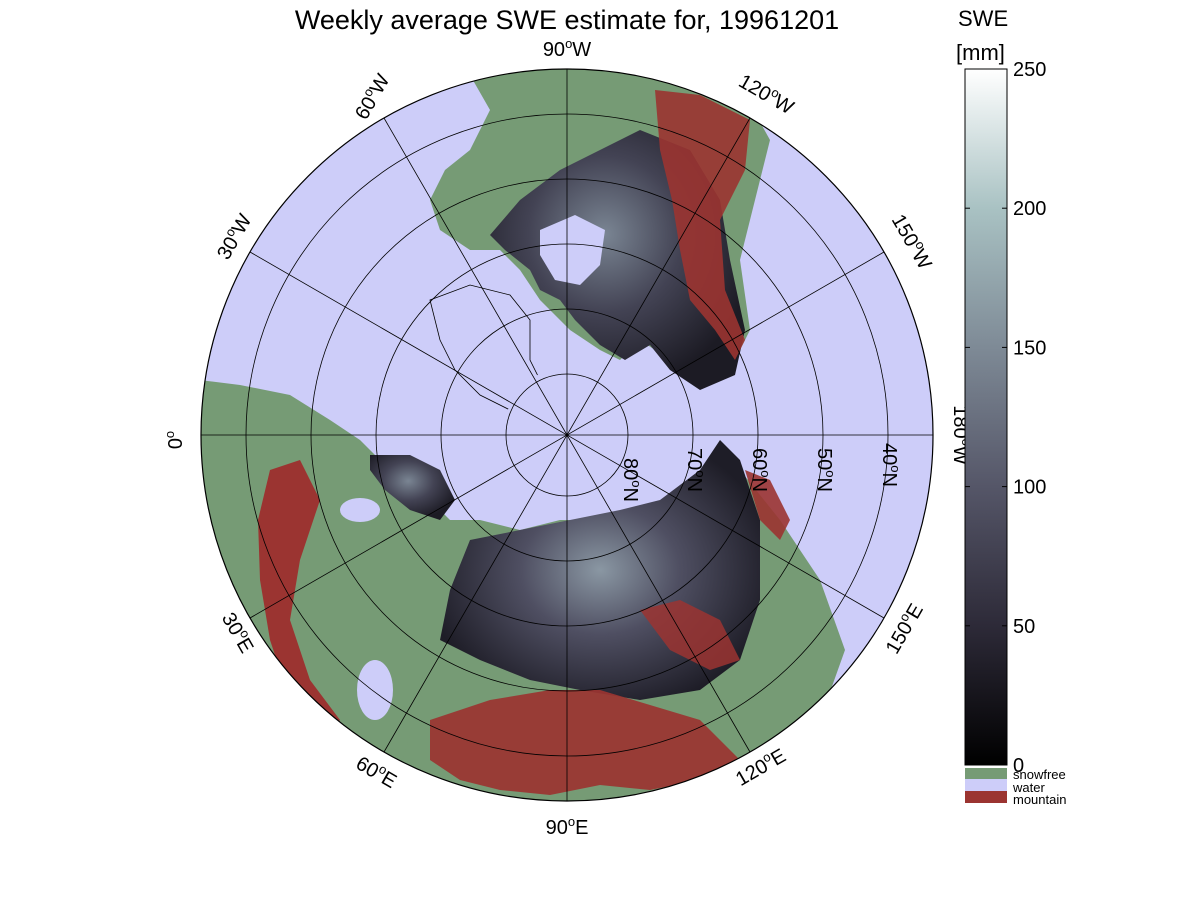 This screenshot has height=900, width=1200. What do you see at coordinates (890, 465) in the screenshot?
I see `lat-label-40n: 40oN` at bounding box center [890, 465].